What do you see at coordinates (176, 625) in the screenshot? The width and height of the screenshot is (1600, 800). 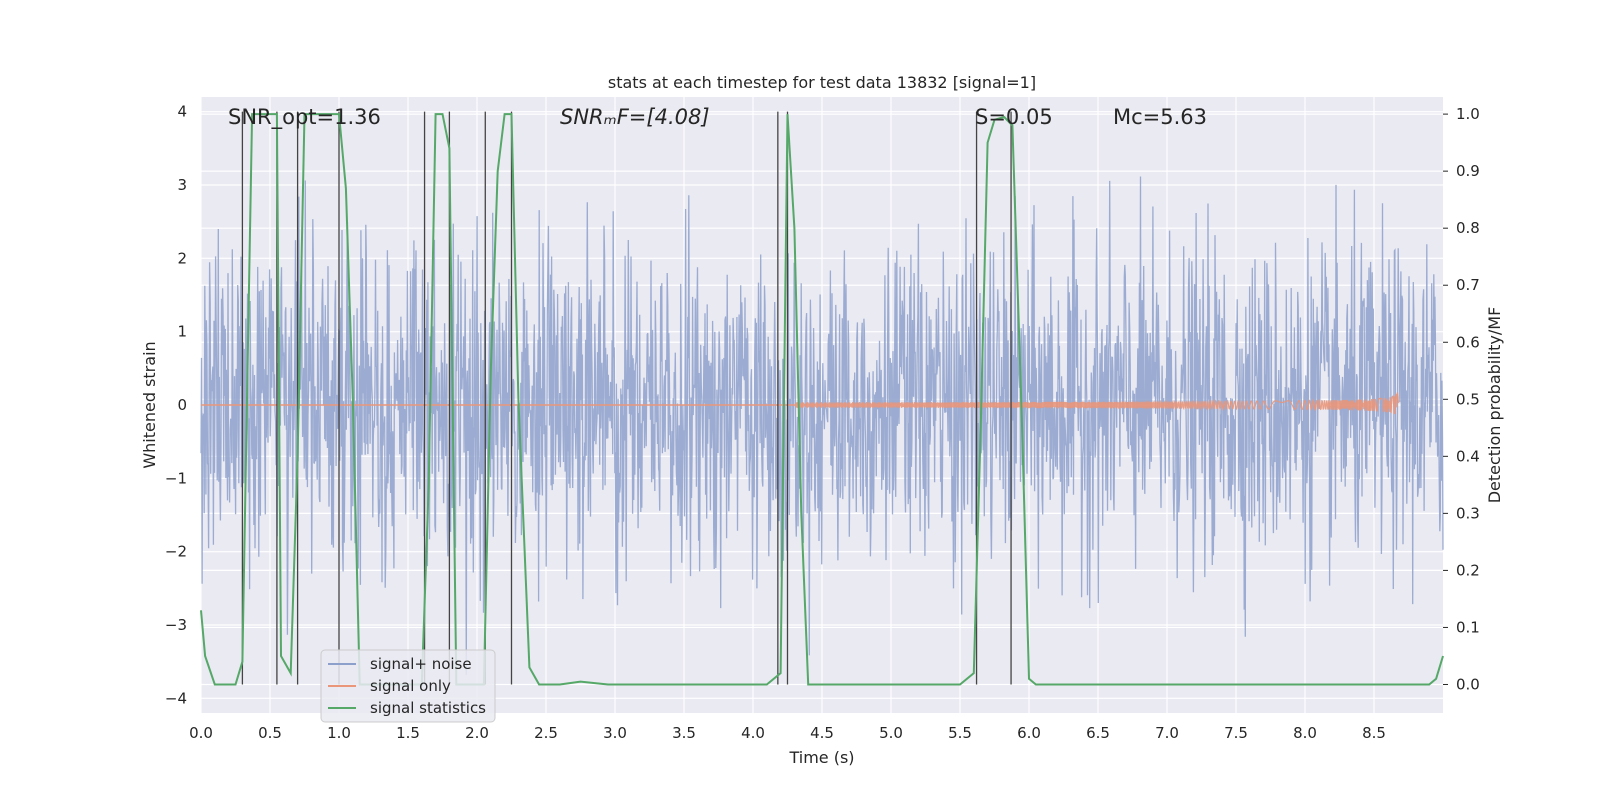 I see `y-tick-label: −3` at bounding box center [176, 625].